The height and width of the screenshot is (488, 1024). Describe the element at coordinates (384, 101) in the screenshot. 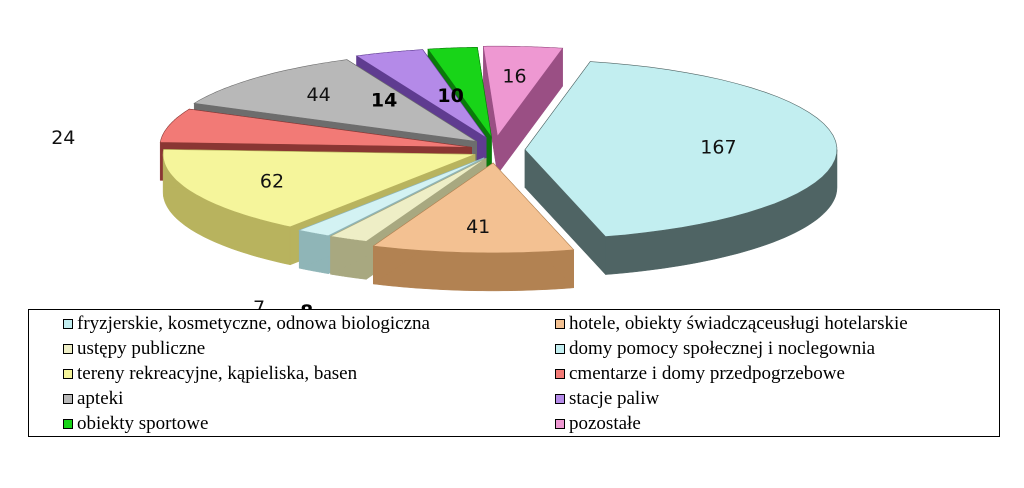

I see `data-label: 14` at that location.